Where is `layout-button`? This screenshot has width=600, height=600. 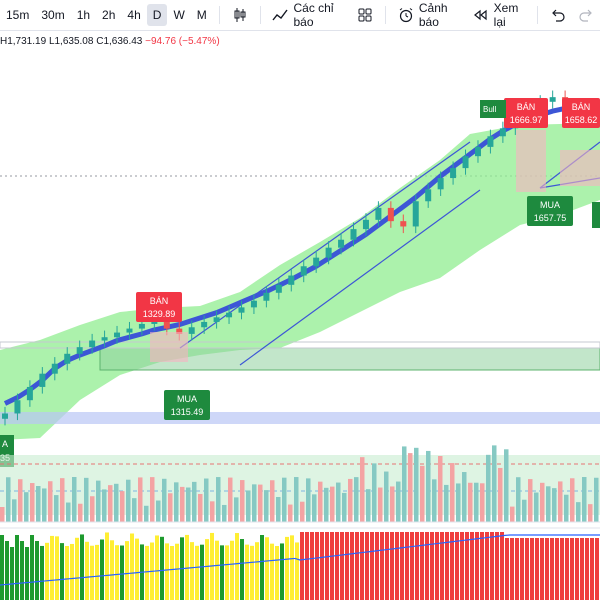 layout-button is located at coordinates (365, 15).